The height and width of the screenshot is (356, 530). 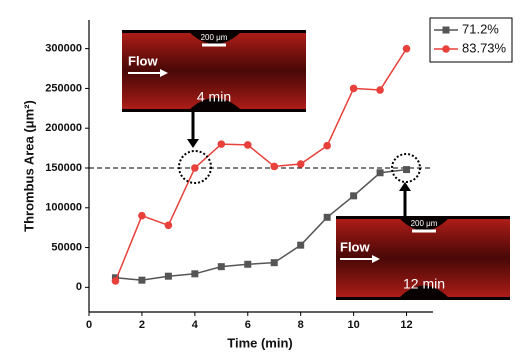 I want to click on inset-image: 200 μm Flow 12 min, so click(x=423, y=258).